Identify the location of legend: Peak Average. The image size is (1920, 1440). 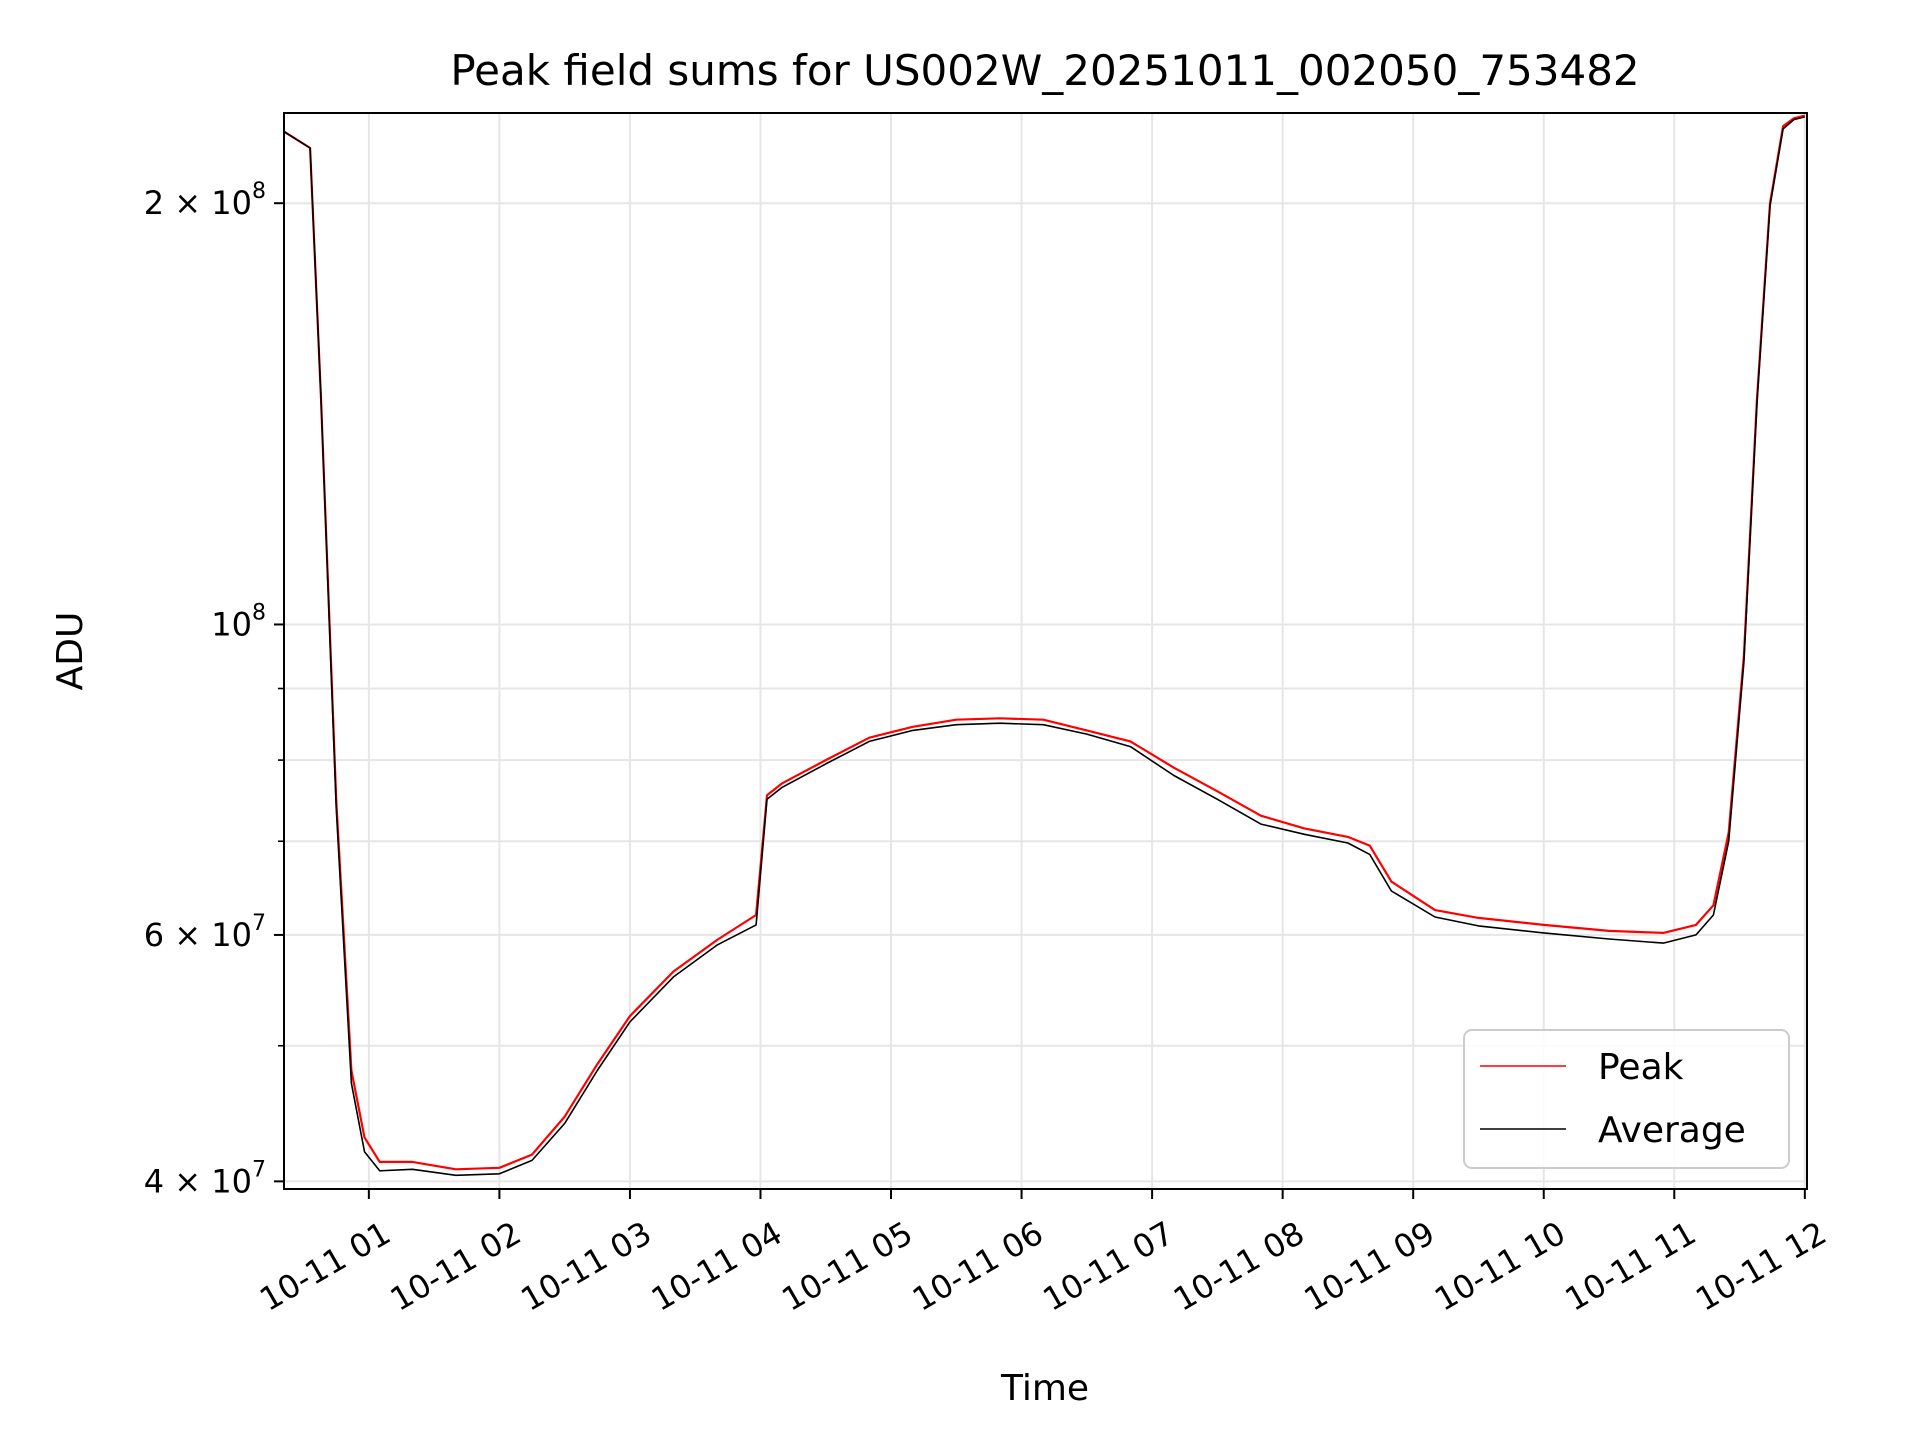
(1626, 1099).